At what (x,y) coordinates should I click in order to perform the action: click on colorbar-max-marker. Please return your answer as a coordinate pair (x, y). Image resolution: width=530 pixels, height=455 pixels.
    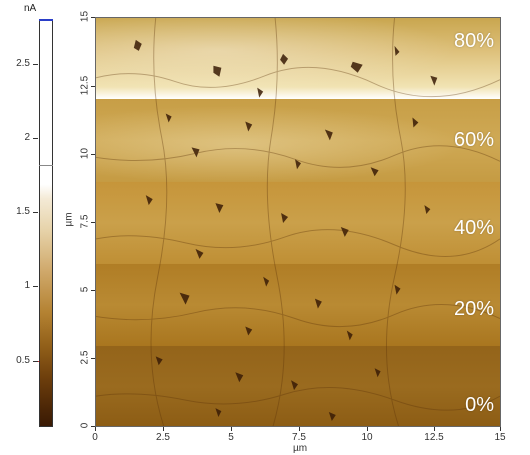
    Looking at the image, I should click on (46, 20).